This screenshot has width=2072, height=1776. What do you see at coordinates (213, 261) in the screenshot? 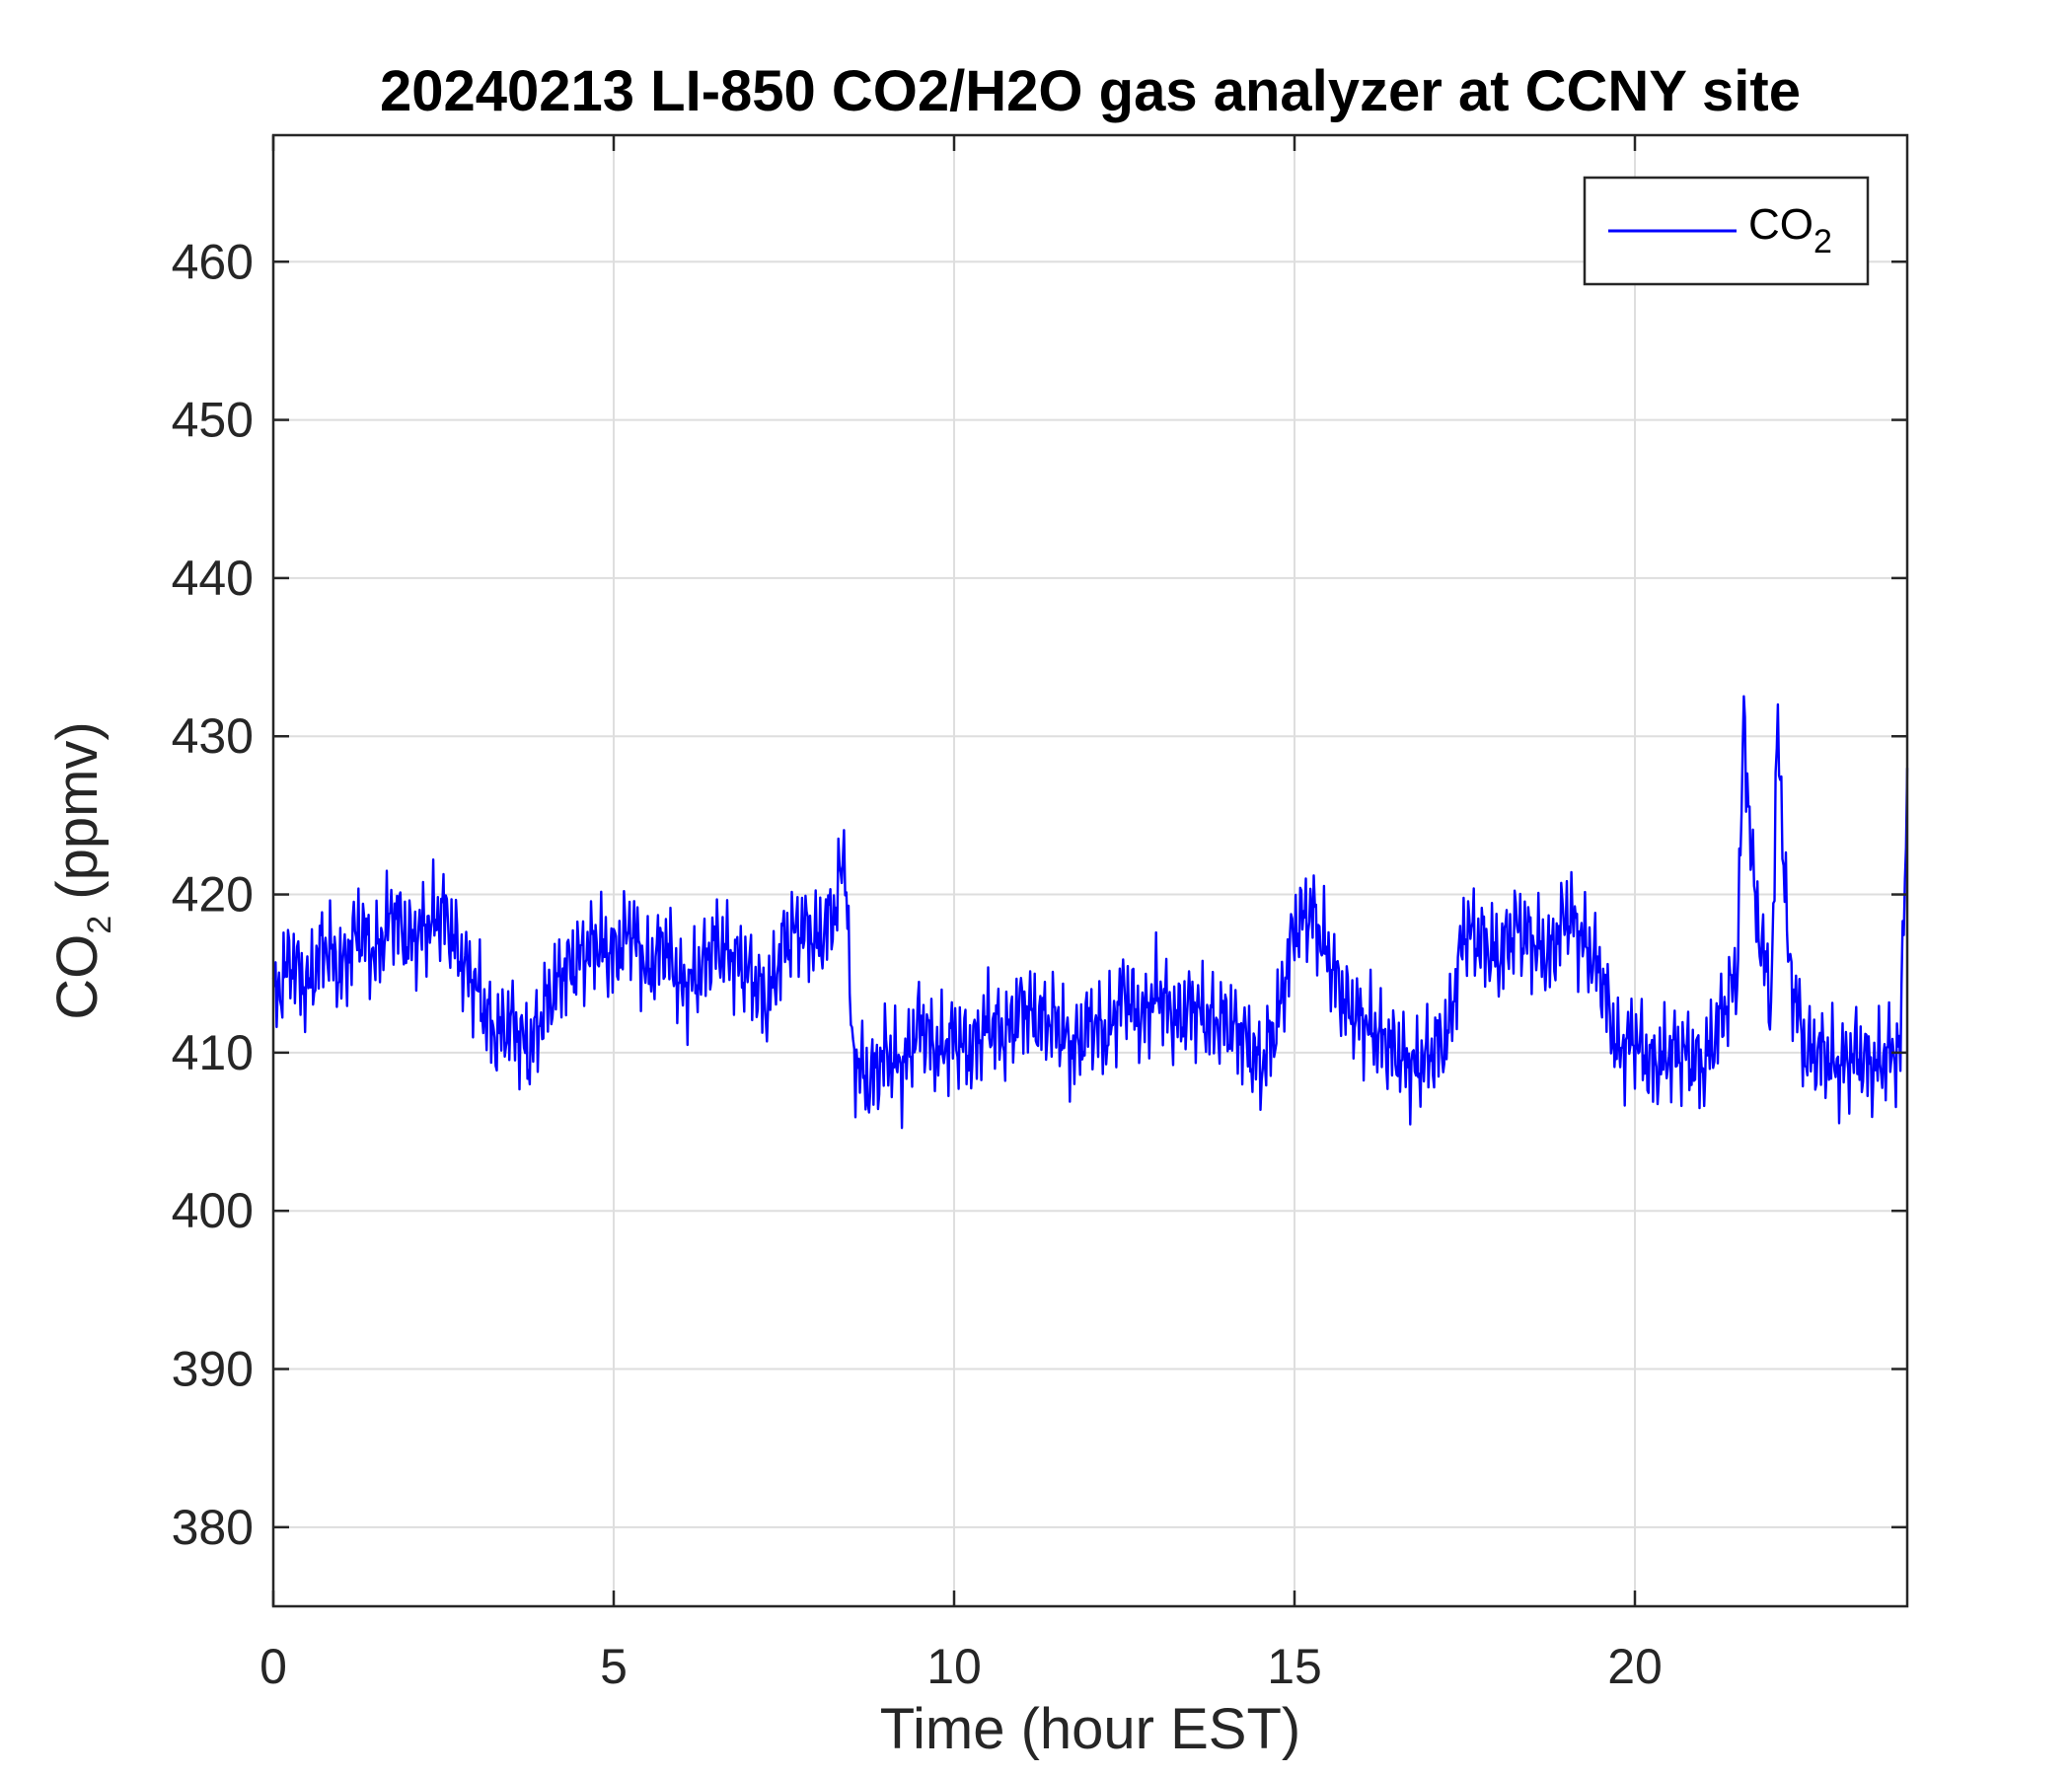
I see `y-tick-label: 460` at bounding box center [213, 261].